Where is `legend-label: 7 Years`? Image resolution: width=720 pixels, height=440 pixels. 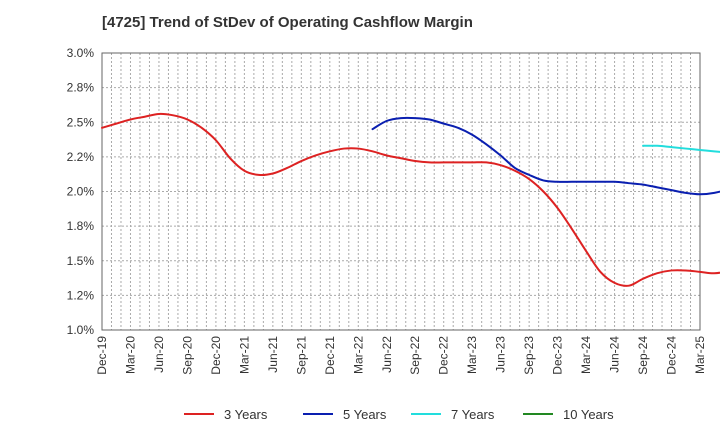 legend-label: 7 Years is located at coordinates (473, 414).